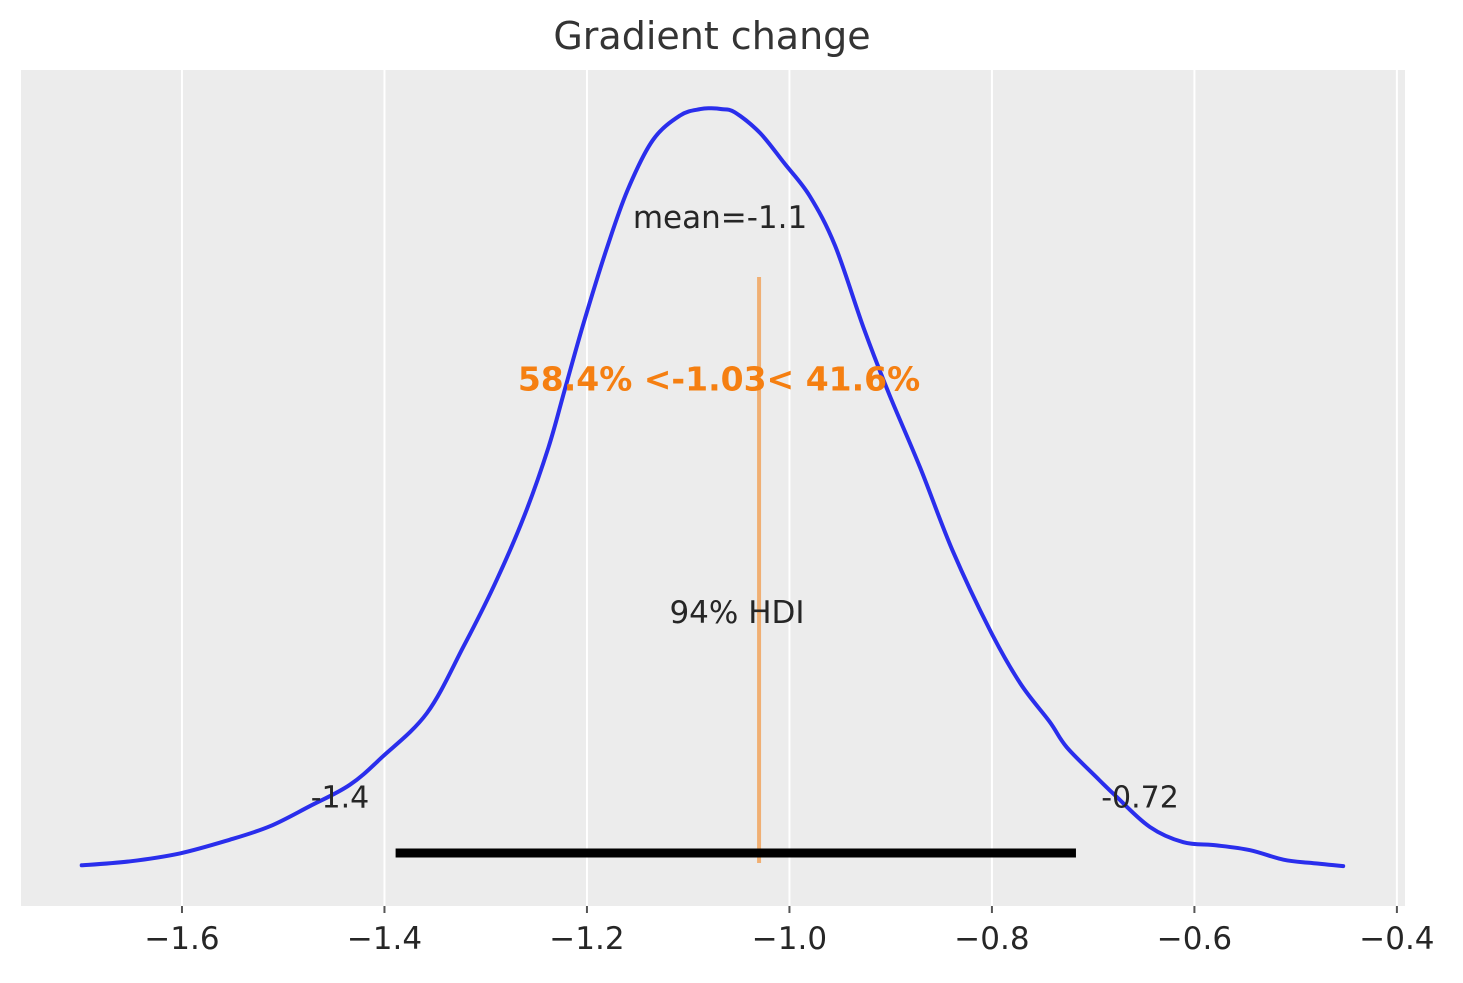  What do you see at coordinates (587, 939) in the screenshot?
I see `x-tick-label: −1.2` at bounding box center [587, 939].